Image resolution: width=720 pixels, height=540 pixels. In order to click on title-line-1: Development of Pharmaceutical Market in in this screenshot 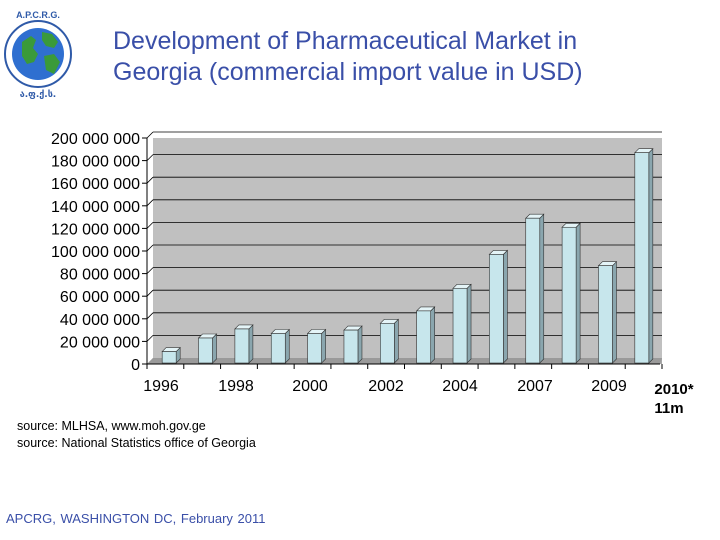, I will do `click(345, 41)`.